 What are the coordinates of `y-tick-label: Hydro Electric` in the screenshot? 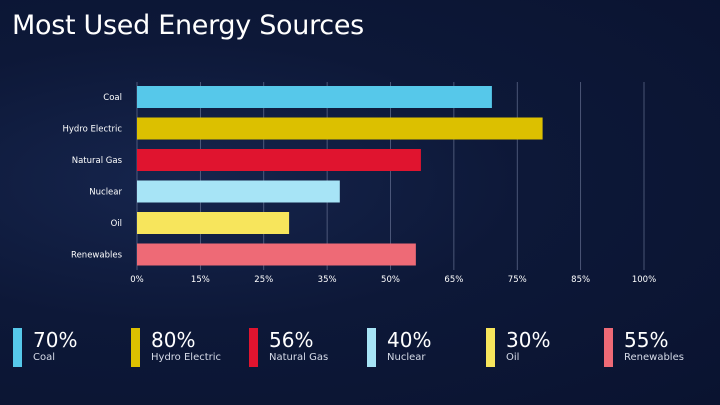 It's located at (92, 130).